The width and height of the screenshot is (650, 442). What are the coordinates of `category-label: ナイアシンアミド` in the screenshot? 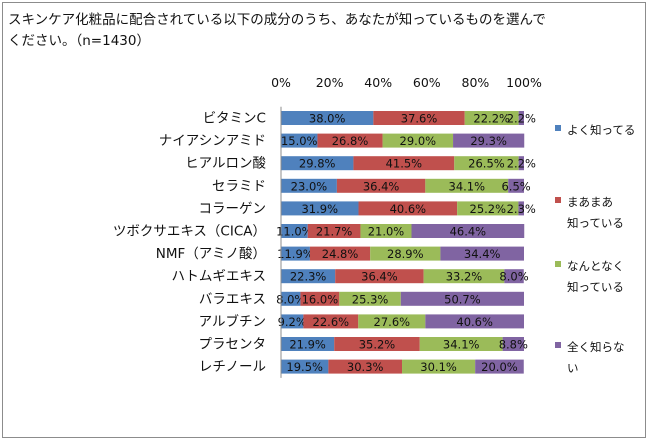 It's located at (212, 141).